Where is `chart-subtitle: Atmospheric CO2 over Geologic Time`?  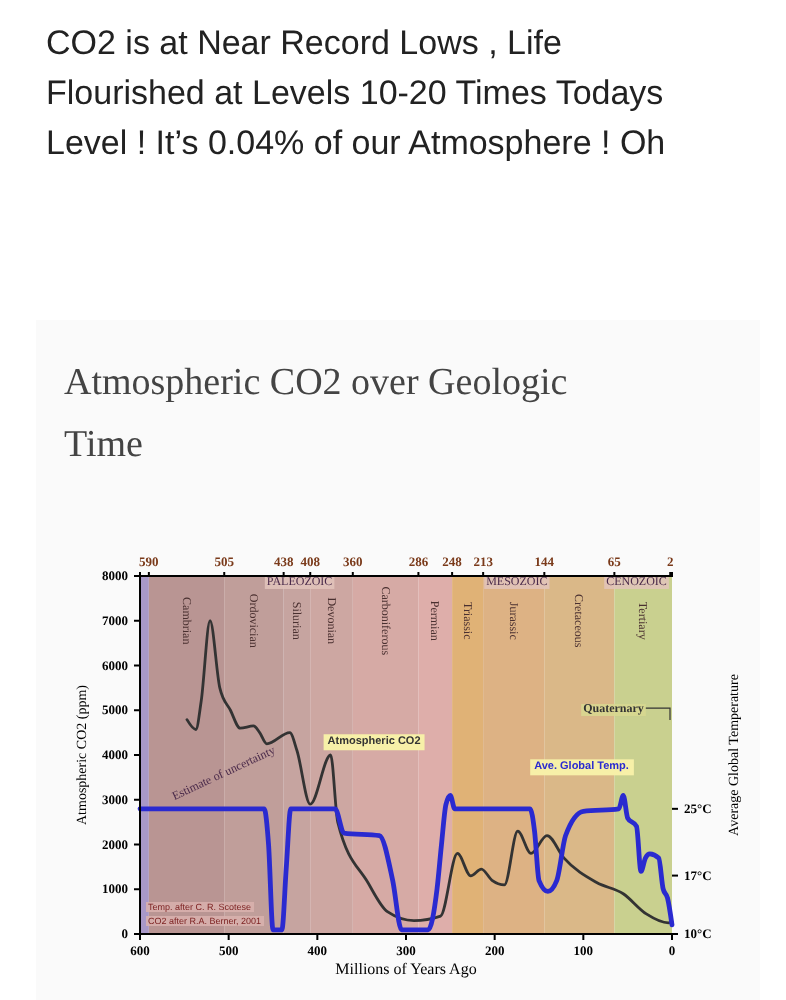
chart-subtitle: Atmospheric CO2 over Geologic Time is located at coordinates (316, 414).